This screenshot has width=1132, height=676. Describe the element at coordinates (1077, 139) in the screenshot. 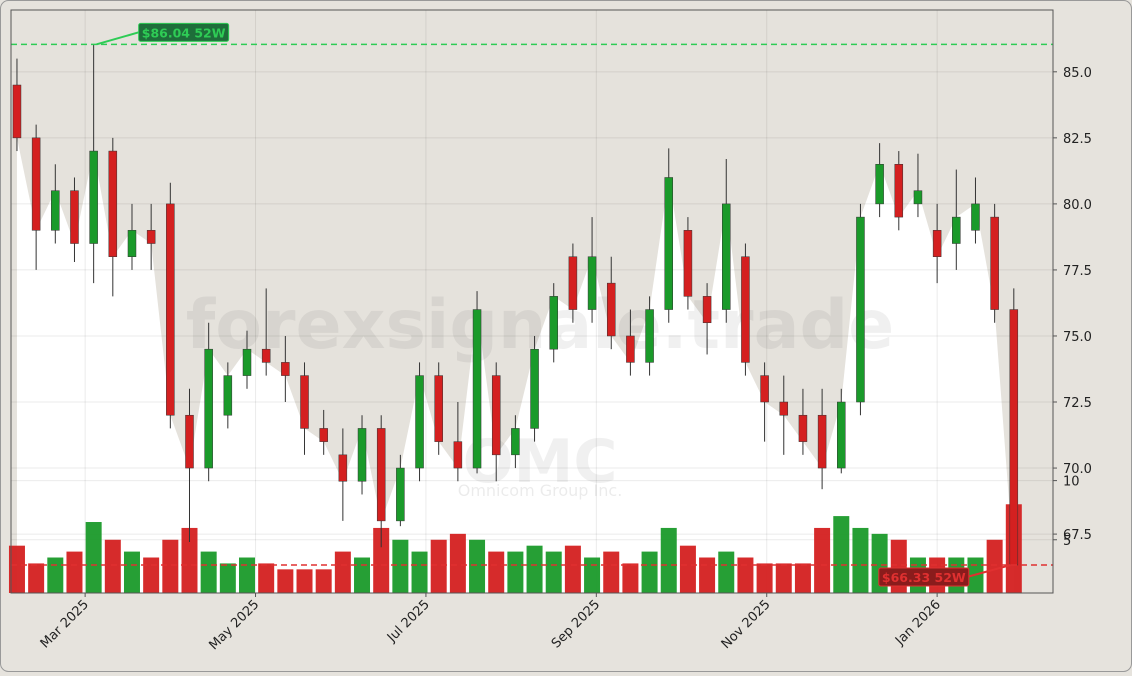

I see `y-tick-label: 82.5` at that location.